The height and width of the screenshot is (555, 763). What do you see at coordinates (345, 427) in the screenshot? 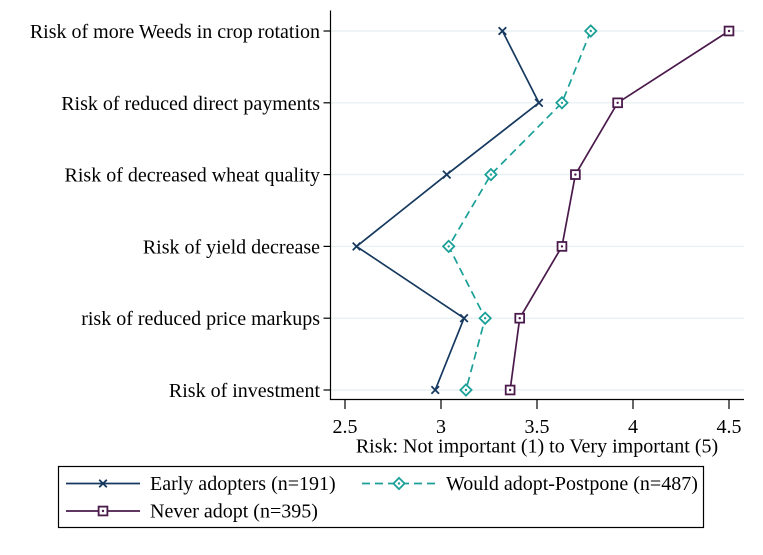
I see `x-tick-label: 2.5` at bounding box center [345, 427].